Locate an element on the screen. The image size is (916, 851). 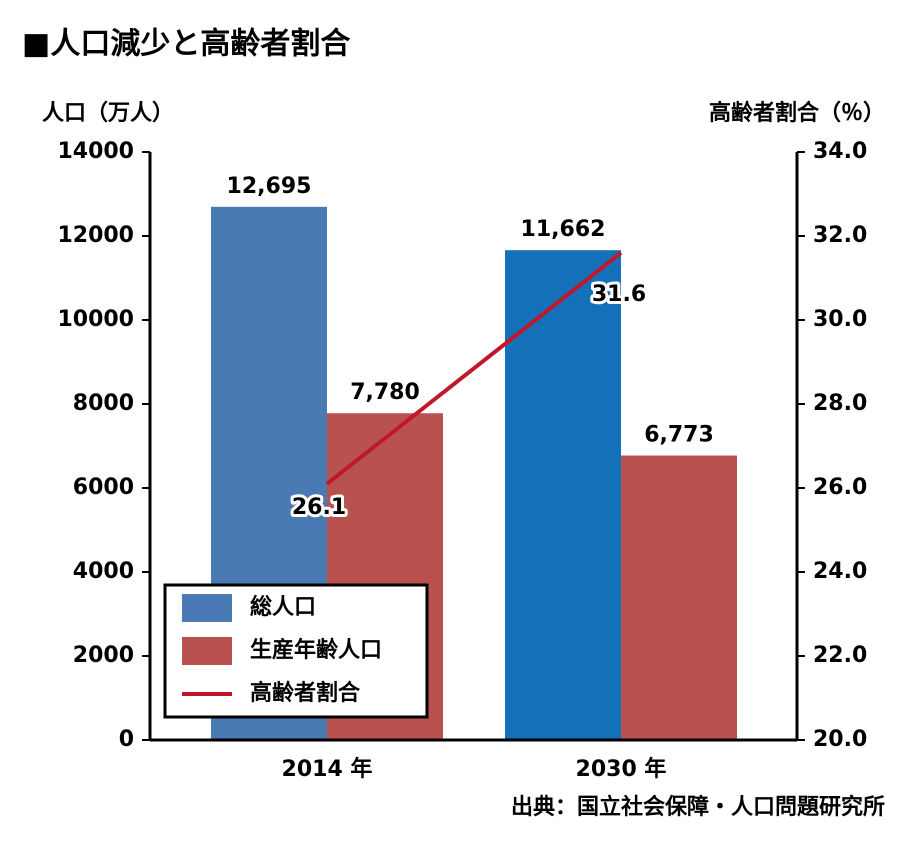
y2-tick-label: 32.0 is located at coordinates (840, 235).